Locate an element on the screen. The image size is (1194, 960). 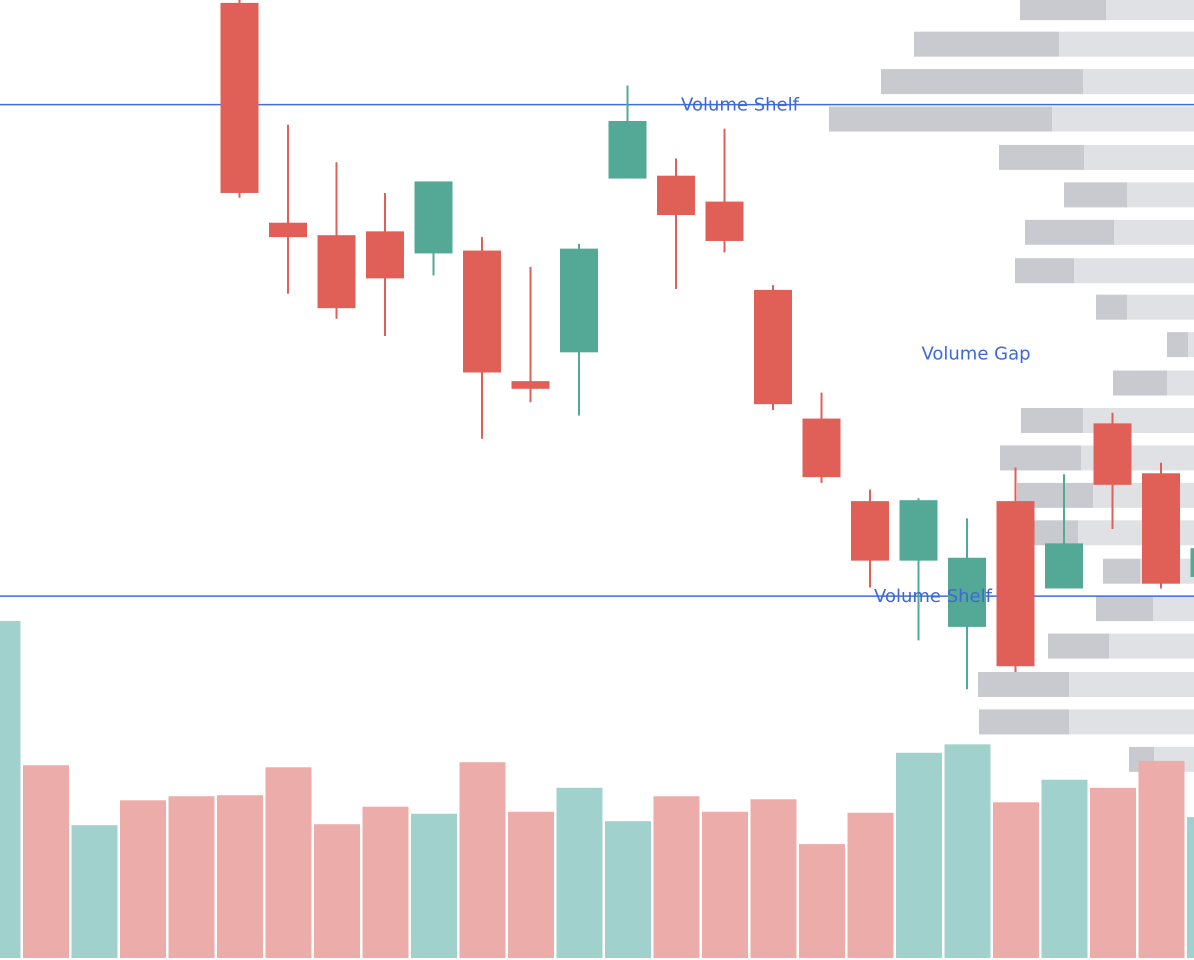
annotation-volume-shelf-bottom: Volume Shelf is located at coordinates (933, 596).